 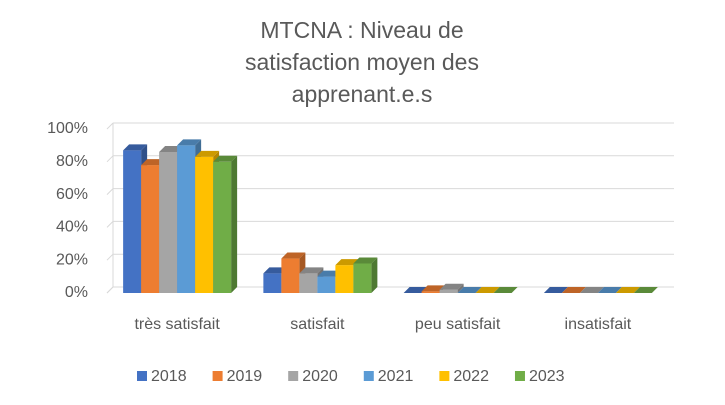 What do you see at coordinates (76, 292) in the screenshot?
I see `y-tick-label: 0%` at bounding box center [76, 292].